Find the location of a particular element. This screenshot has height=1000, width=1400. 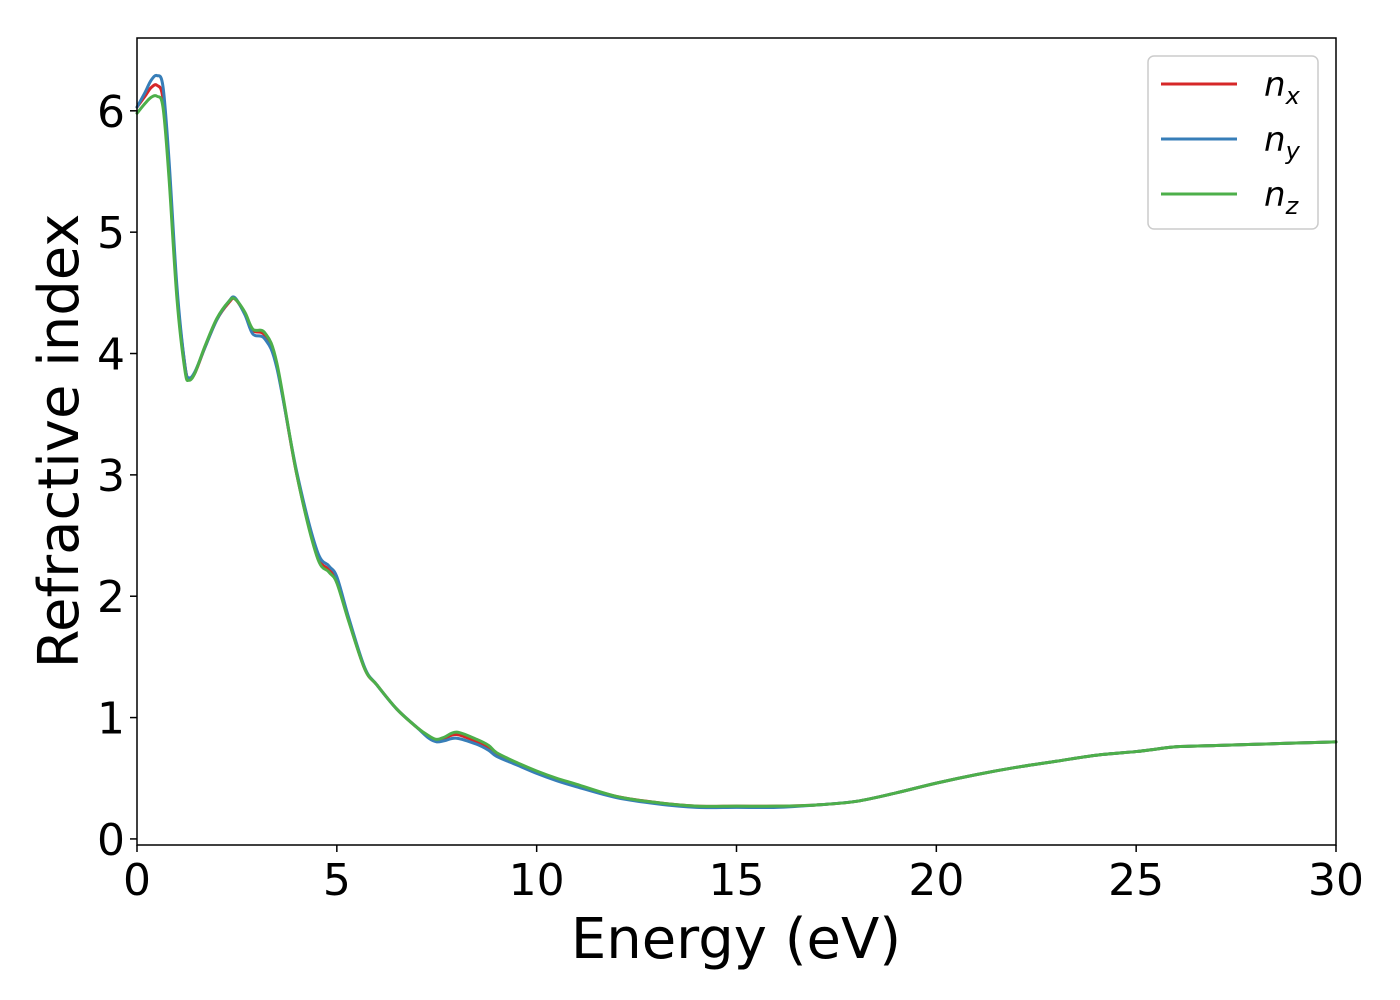

x-tick-label: 5 is located at coordinates (337, 880).